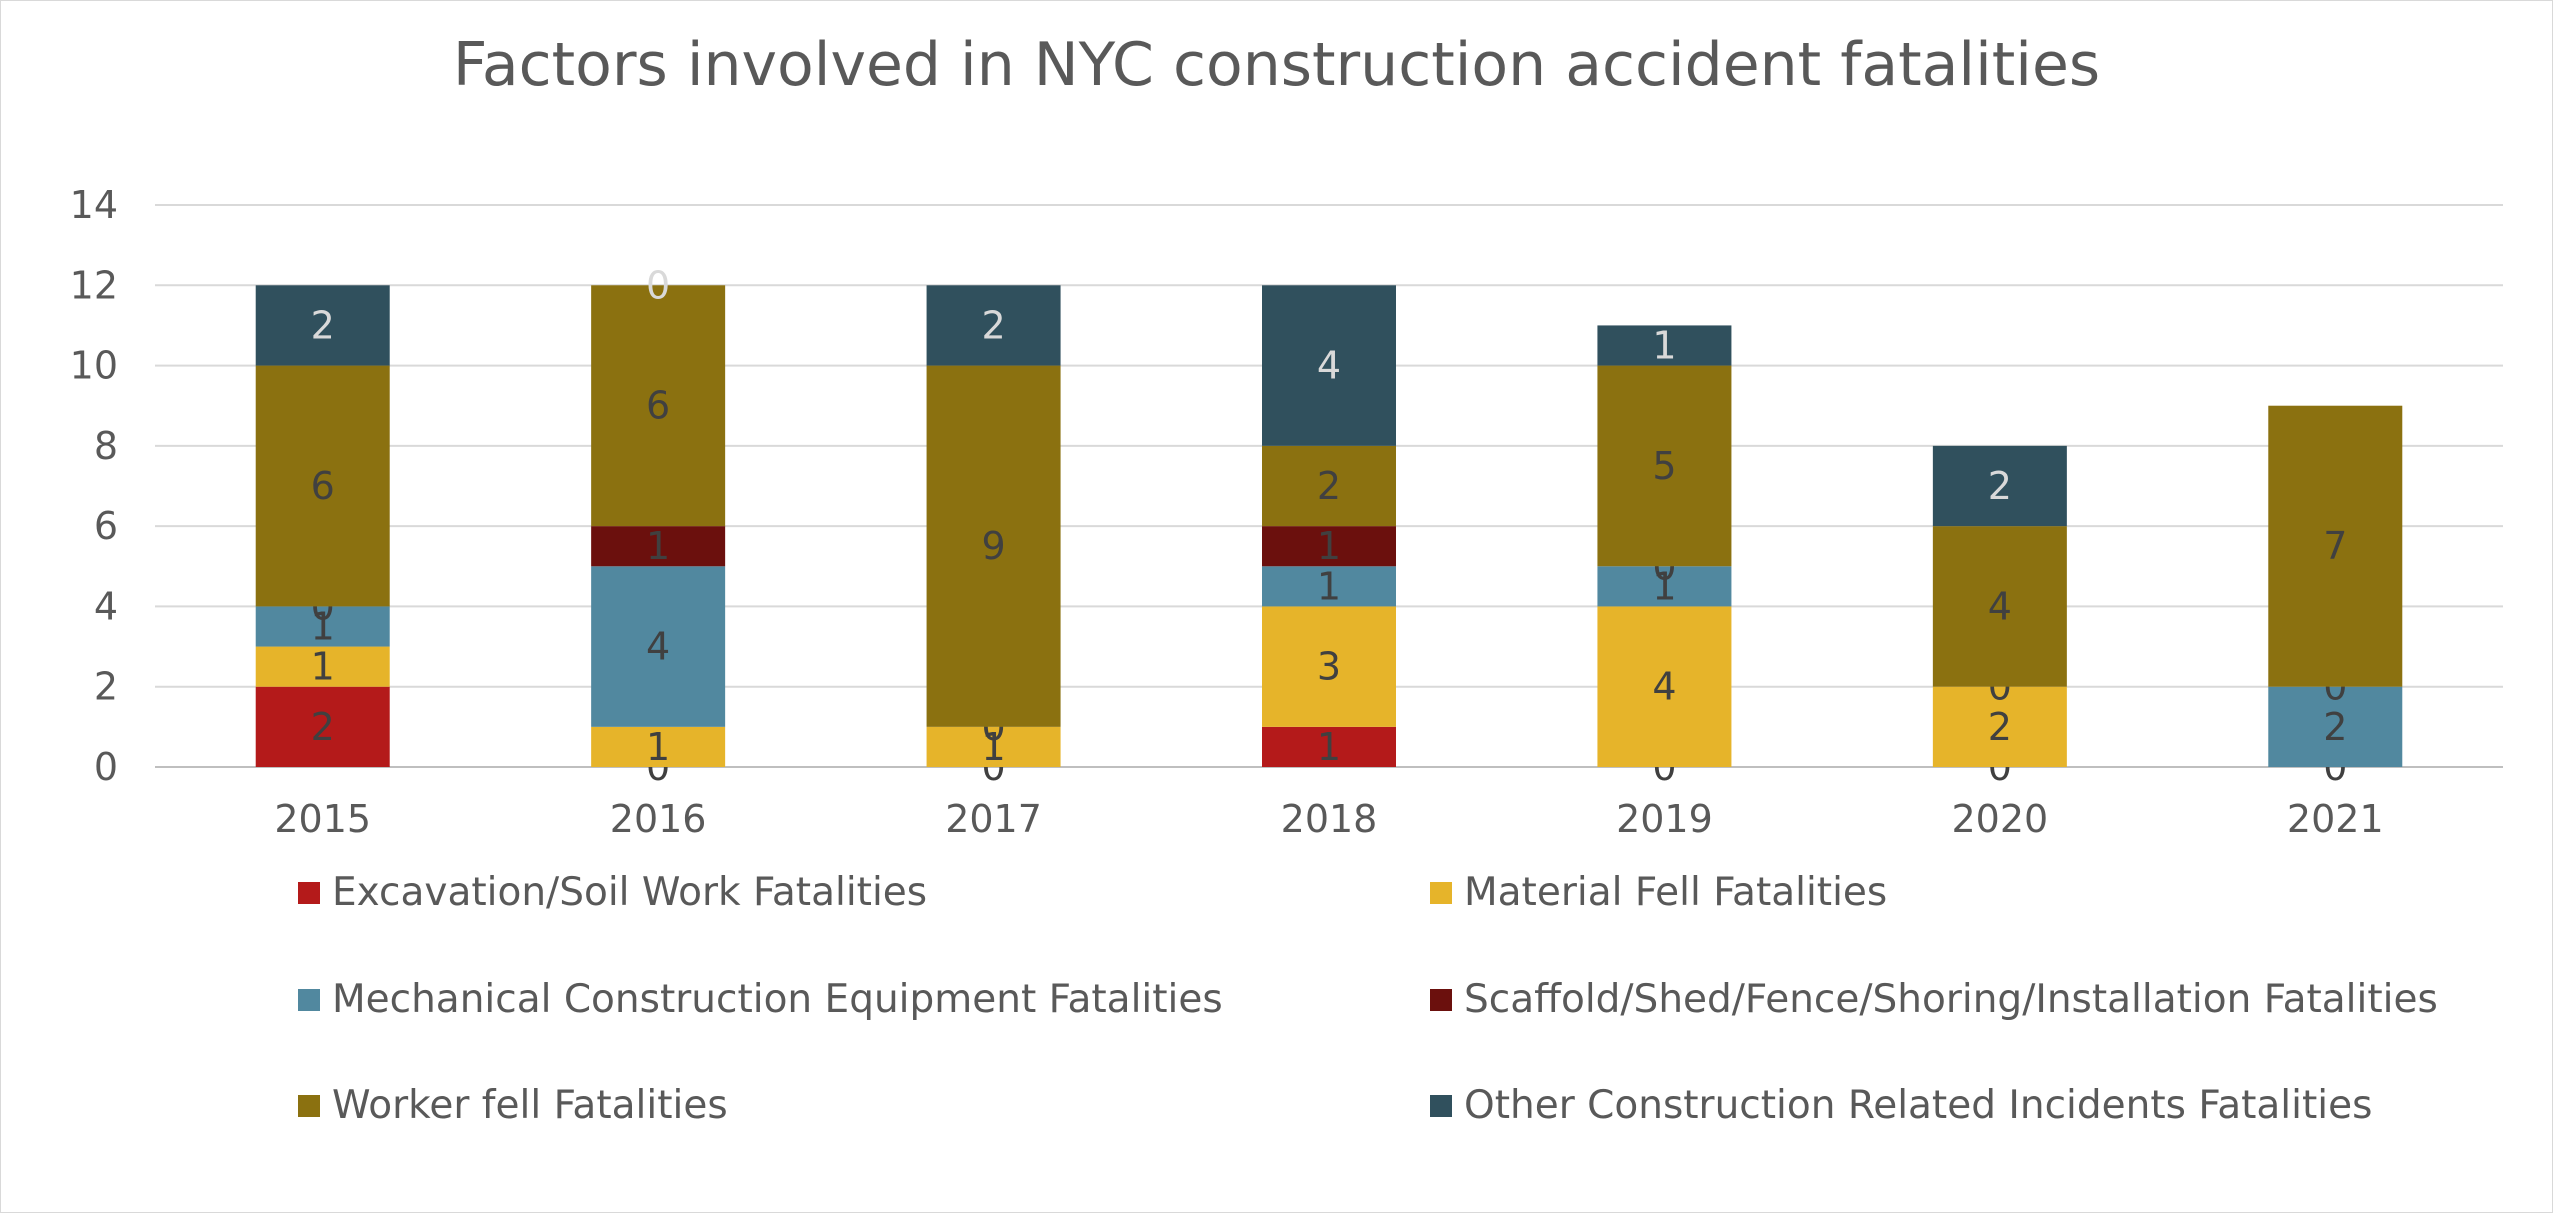 The image size is (2553, 1213). What do you see at coordinates (1329, 819) in the screenshot?
I see `x-tick-label: 2018` at bounding box center [1329, 819].